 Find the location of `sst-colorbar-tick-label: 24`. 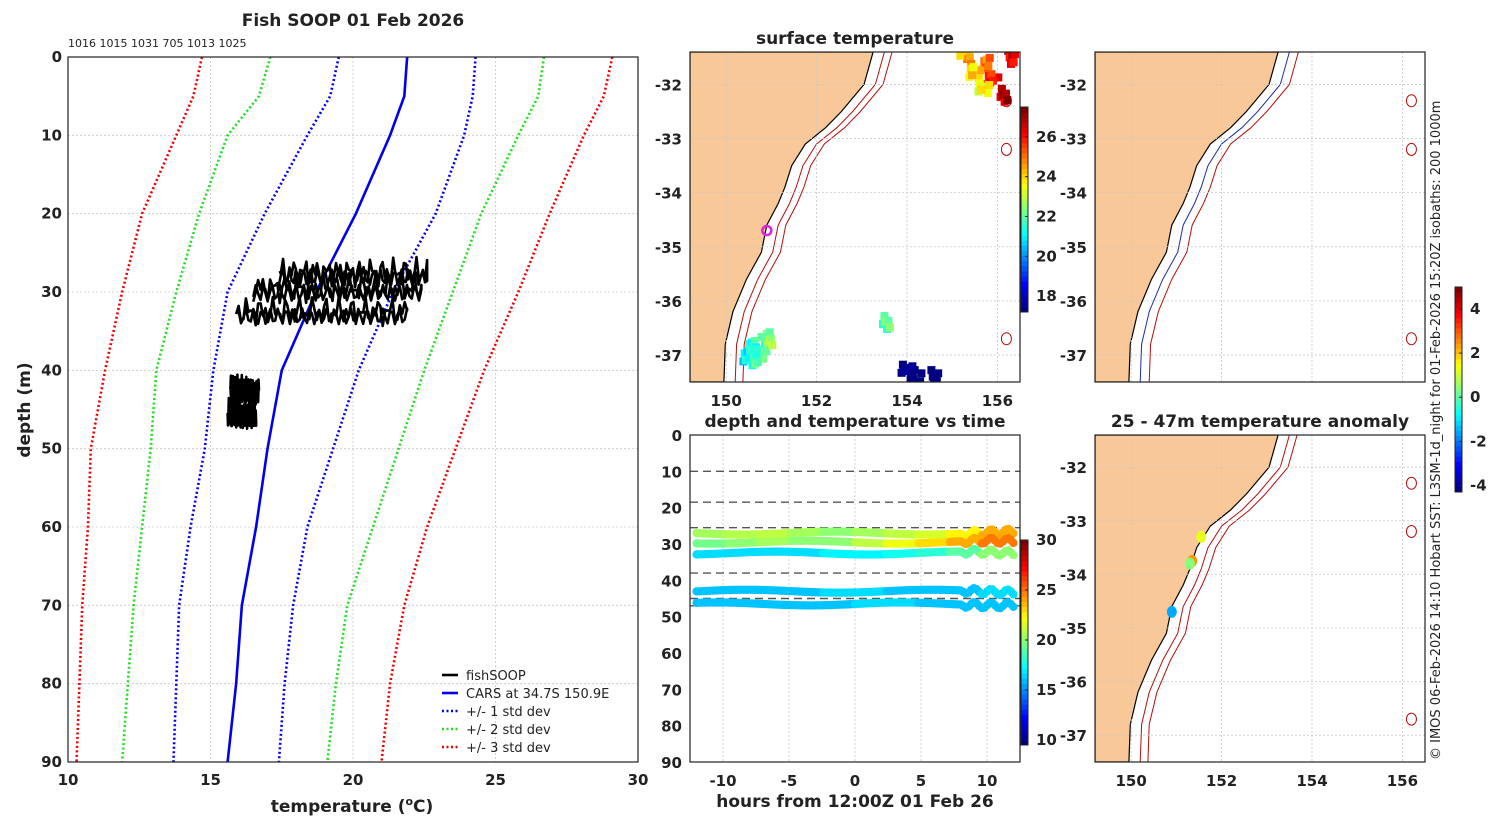

sst-colorbar-tick-label: 24 is located at coordinates (1046, 177).